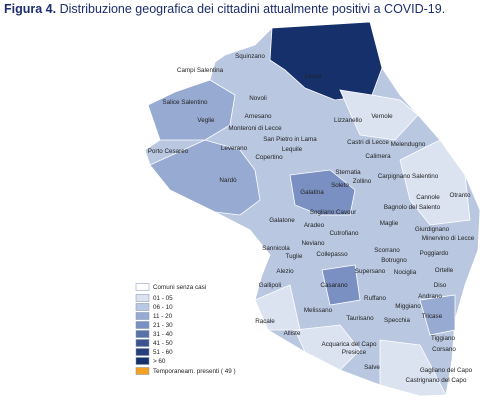  What do you see at coordinates (250, 56) in the screenshot?
I see `place-label: Squinzano` at bounding box center [250, 56].